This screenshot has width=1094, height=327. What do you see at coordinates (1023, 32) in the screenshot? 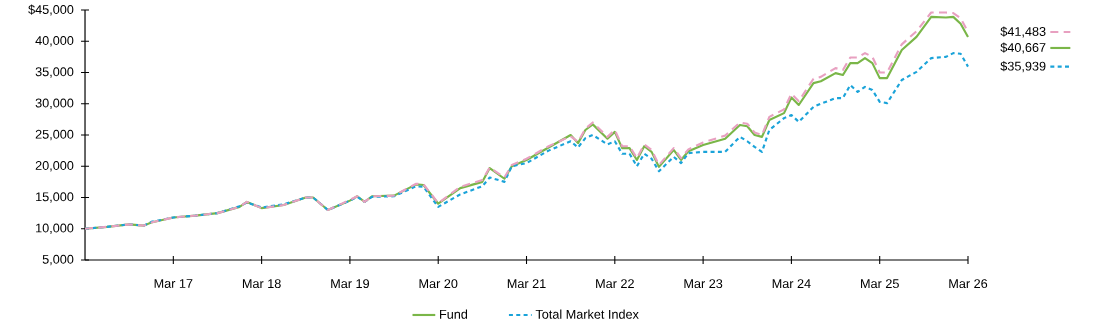
I see `annotation: $41,483` at bounding box center [1023, 32].